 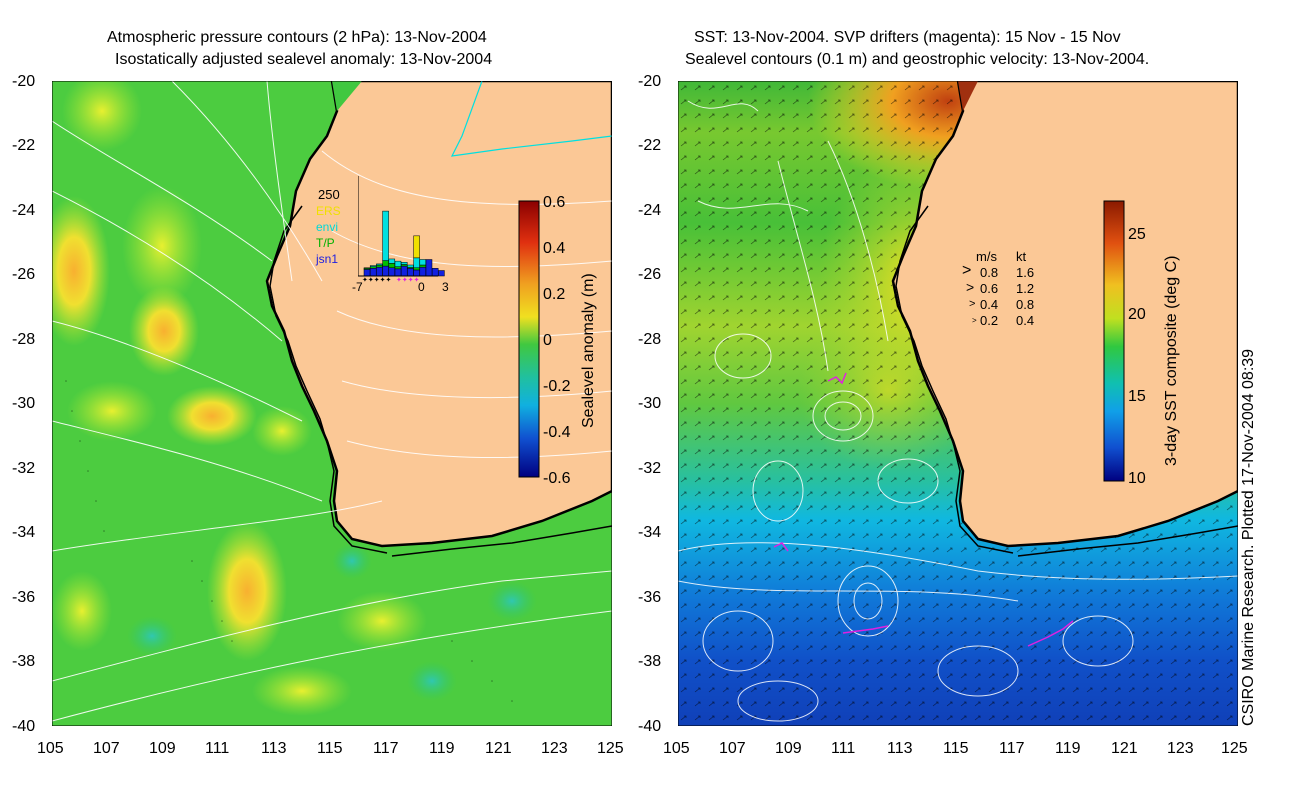 I want to click on velocity-key-ms: 0.8, so click(x=989, y=272).